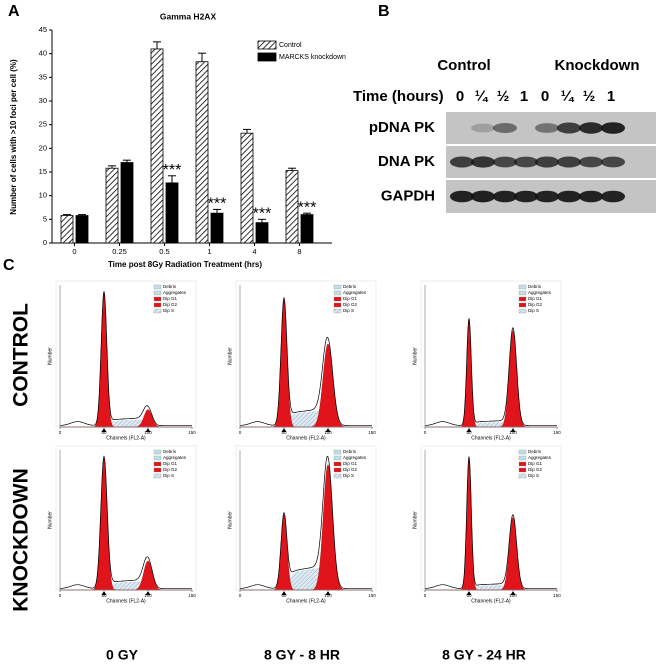 Image resolution: width=664 pixels, height=668 pixels. I want to click on column-label: 8 GY - 8 HR, so click(302, 655).